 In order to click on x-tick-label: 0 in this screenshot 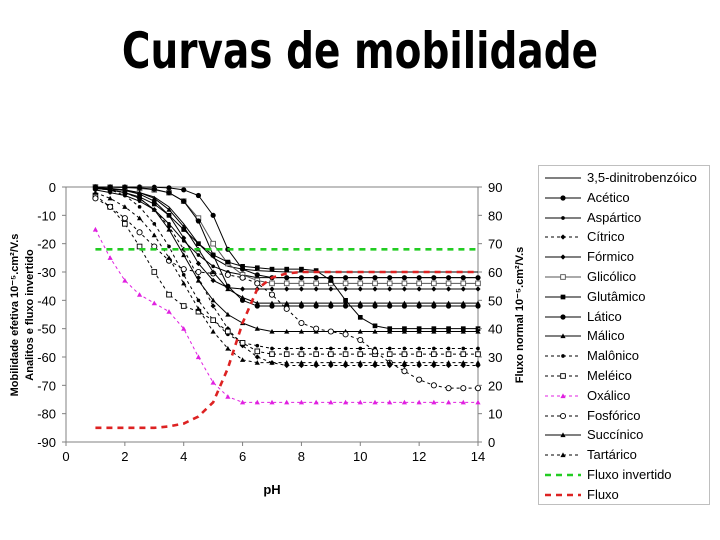, I will do `click(65, 456)`.